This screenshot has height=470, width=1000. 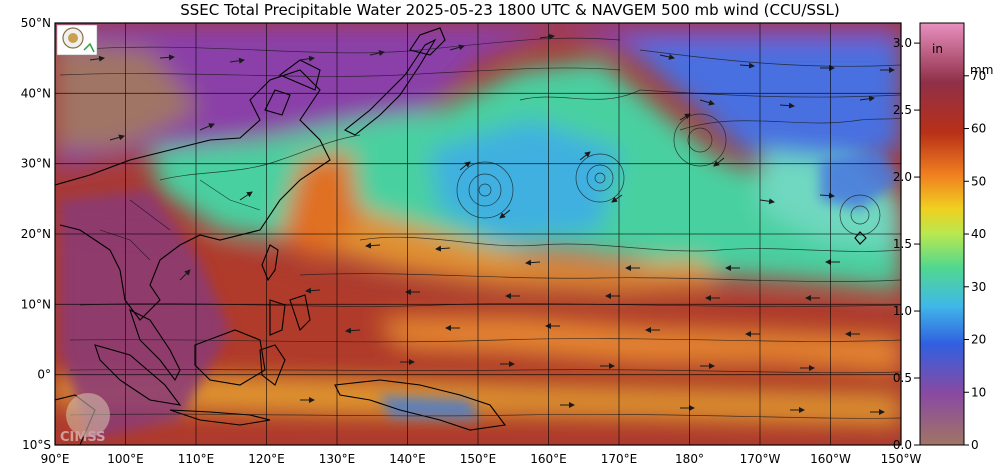 What do you see at coordinates (760, 459) in the screenshot?
I see `lon-label: 170°W` at bounding box center [760, 459].